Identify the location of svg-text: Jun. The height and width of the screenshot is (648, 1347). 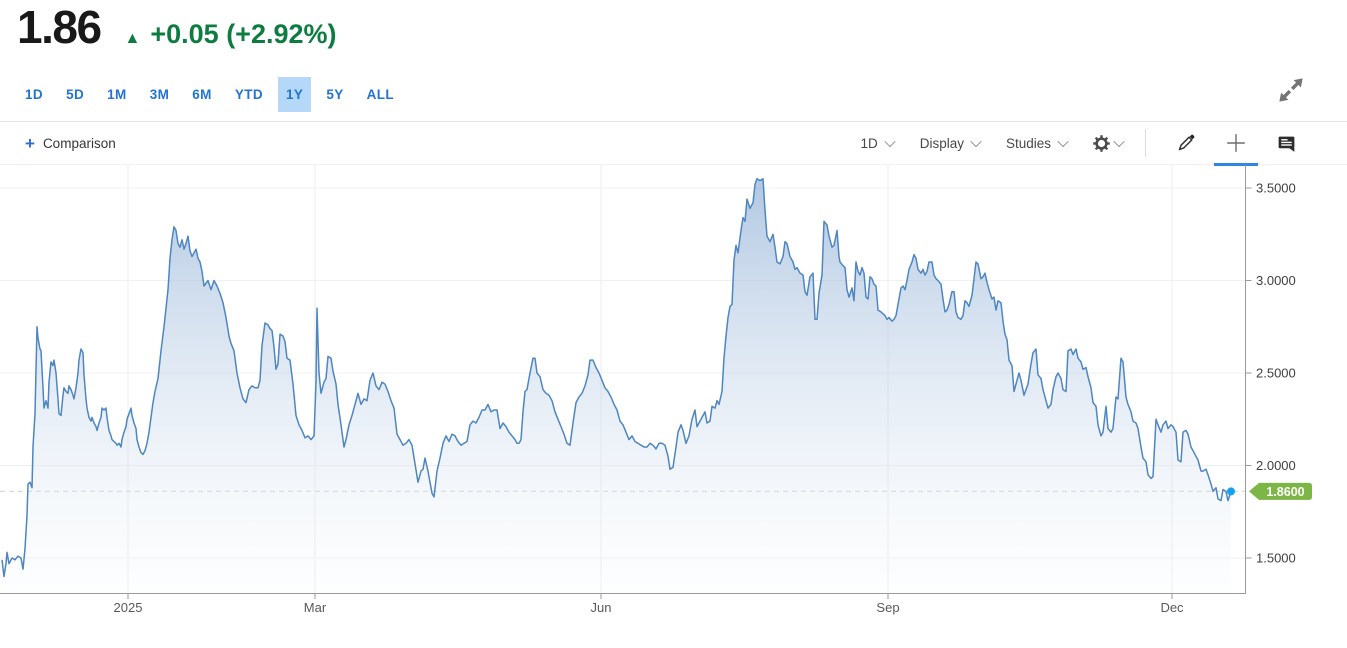
(601, 607).